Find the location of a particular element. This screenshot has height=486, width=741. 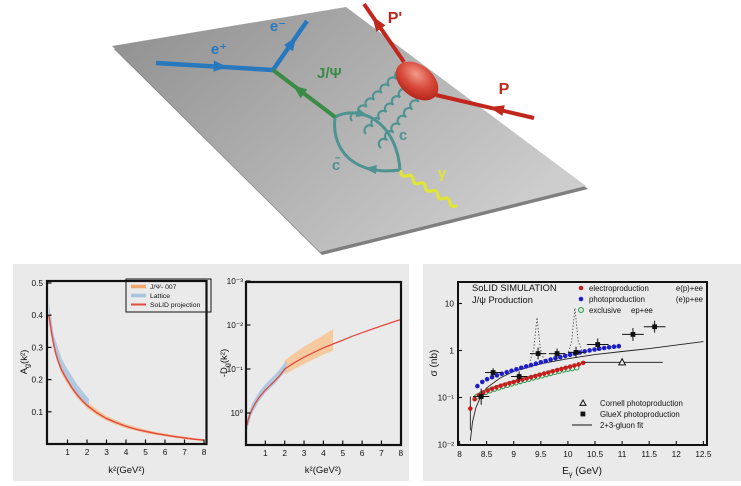

charm-arrow is located at coordinates (362, 112).